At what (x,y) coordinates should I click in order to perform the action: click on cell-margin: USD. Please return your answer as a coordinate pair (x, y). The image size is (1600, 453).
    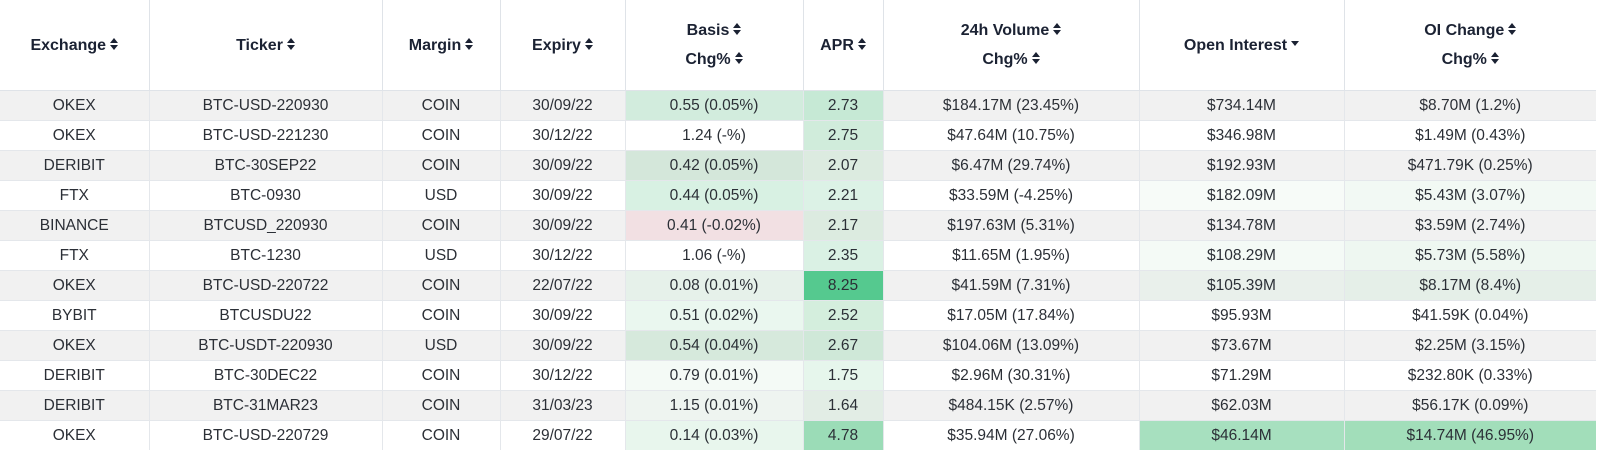
    Looking at the image, I should click on (441, 195).